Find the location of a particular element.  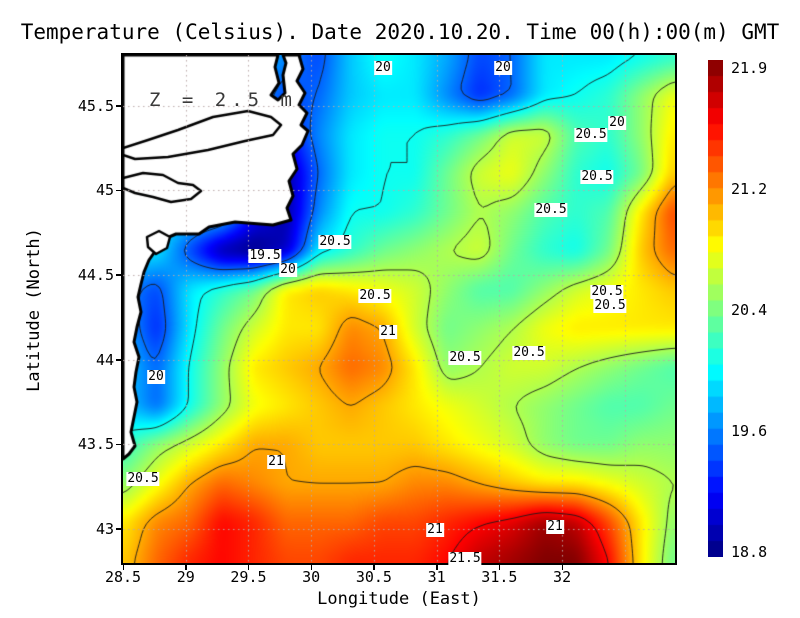

contour-label: 21.5 is located at coordinates (465, 558).